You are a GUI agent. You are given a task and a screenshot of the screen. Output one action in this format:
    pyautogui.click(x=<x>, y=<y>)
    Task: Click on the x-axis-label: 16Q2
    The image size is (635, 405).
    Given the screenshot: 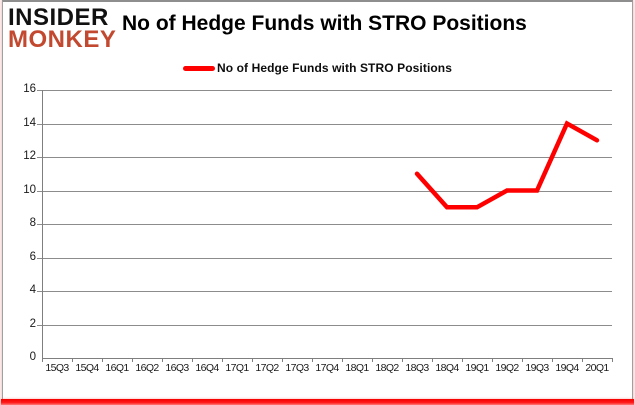 What is the action you would take?
    pyautogui.click(x=147, y=368)
    